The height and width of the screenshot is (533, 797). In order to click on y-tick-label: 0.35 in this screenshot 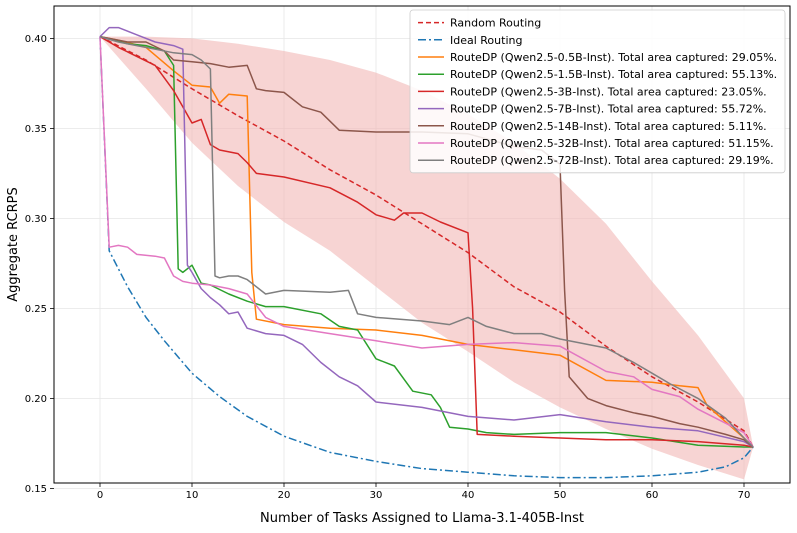, I will do `click(36, 129)`.